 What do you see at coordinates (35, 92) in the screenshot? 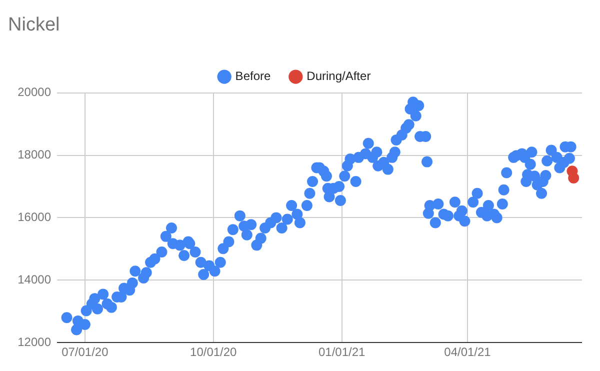
I see `y-tick-label: 20000` at bounding box center [35, 92].